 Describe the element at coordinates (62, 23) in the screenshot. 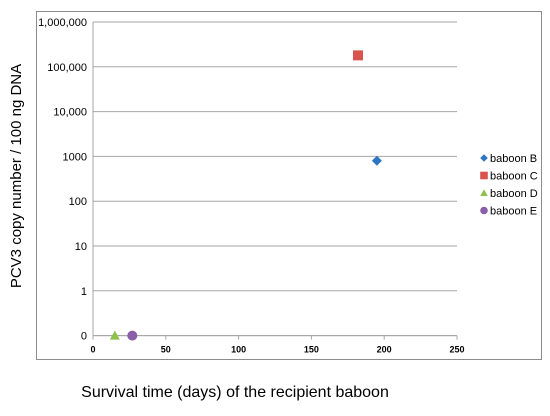

I see `y-tick-label: 1,000,000` at that location.